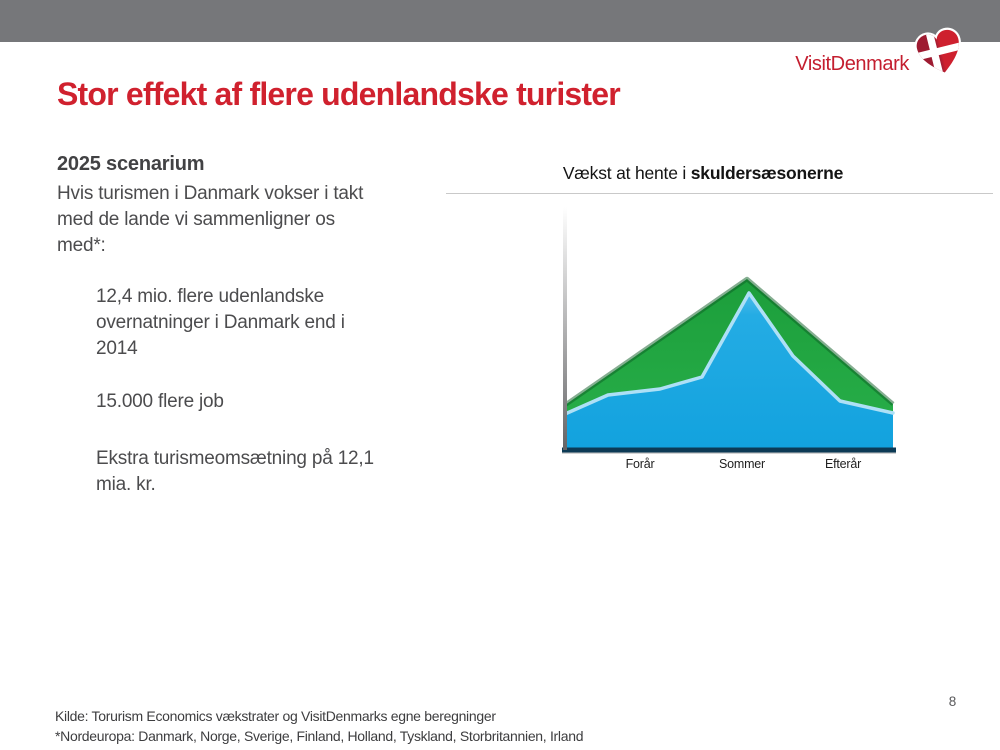 The width and height of the screenshot is (1000, 750). What do you see at coordinates (742, 464) in the screenshot?
I see `x-axis-label: Sommer` at bounding box center [742, 464].